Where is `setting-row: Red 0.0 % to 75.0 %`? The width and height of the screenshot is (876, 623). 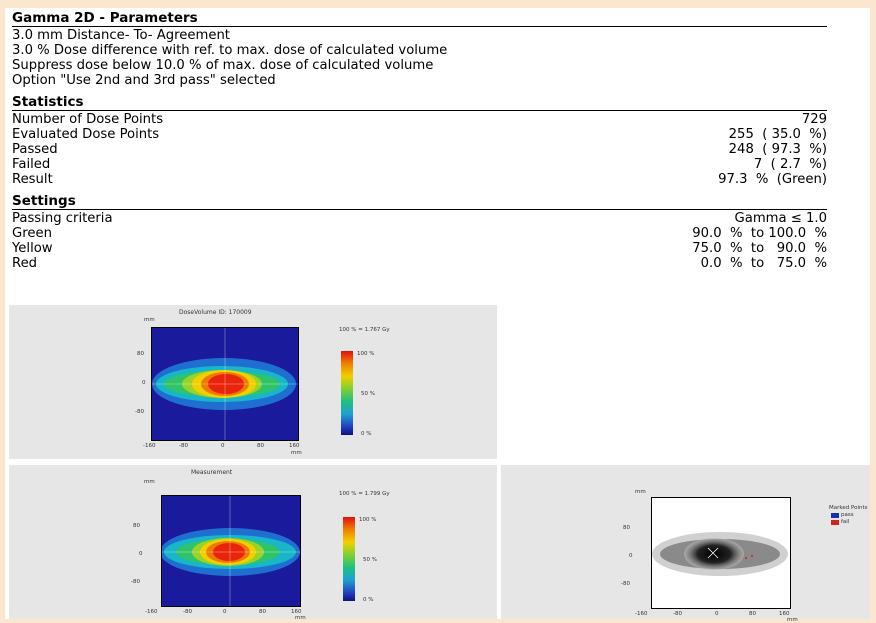
setting-row: Red 0.0 % to 75.0 % is located at coordinates (419, 263).